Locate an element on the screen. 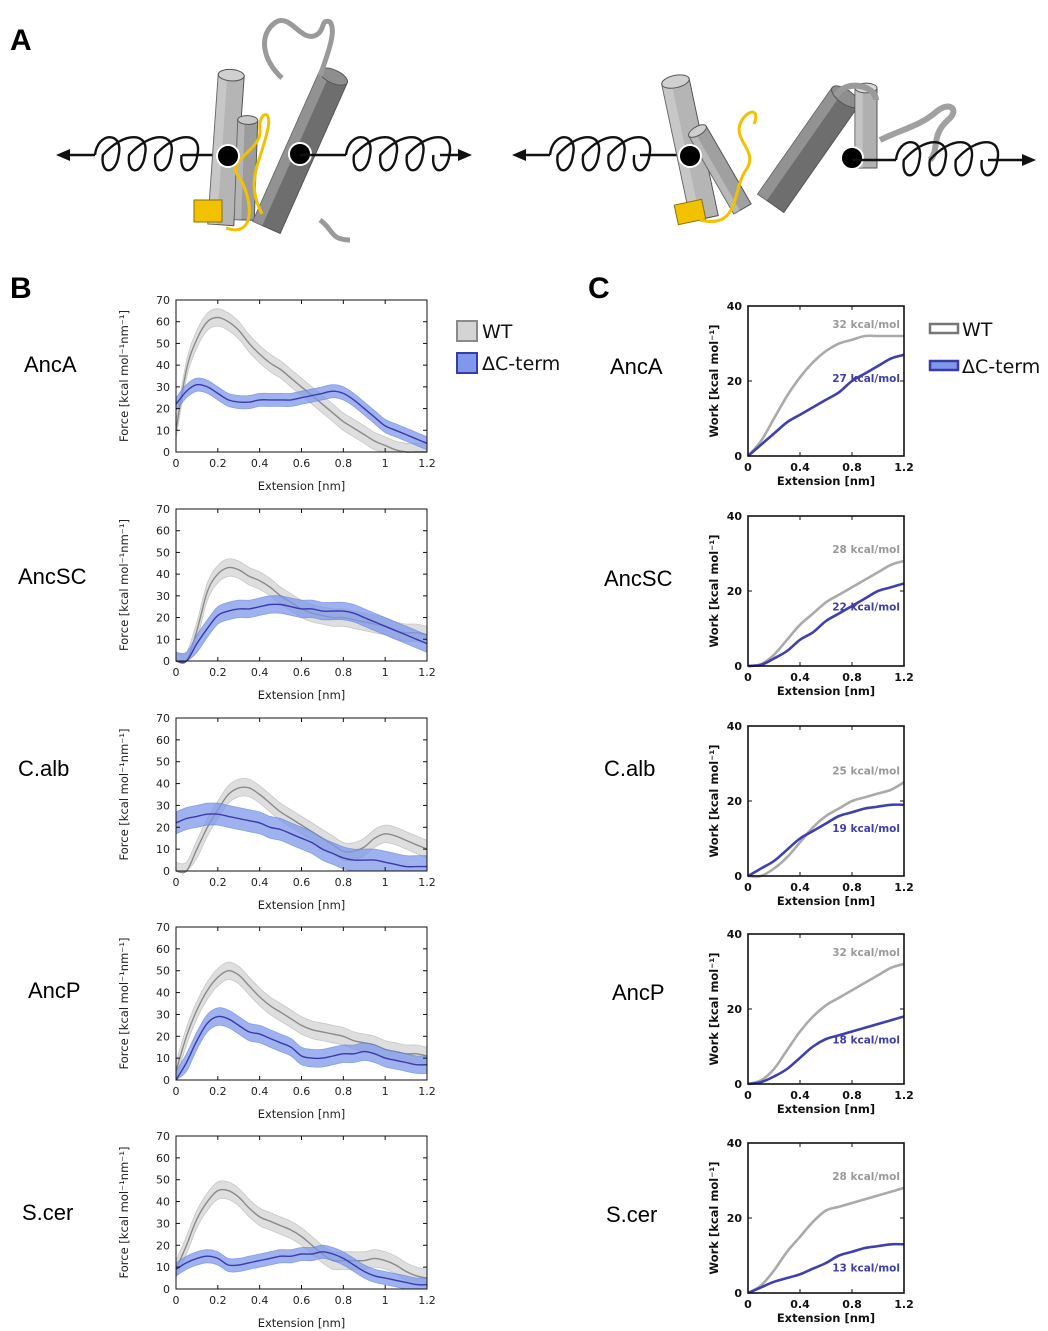 This screenshot has width=1048, height=1331. right-helix-3-shine is located at coordinates (799, 144).